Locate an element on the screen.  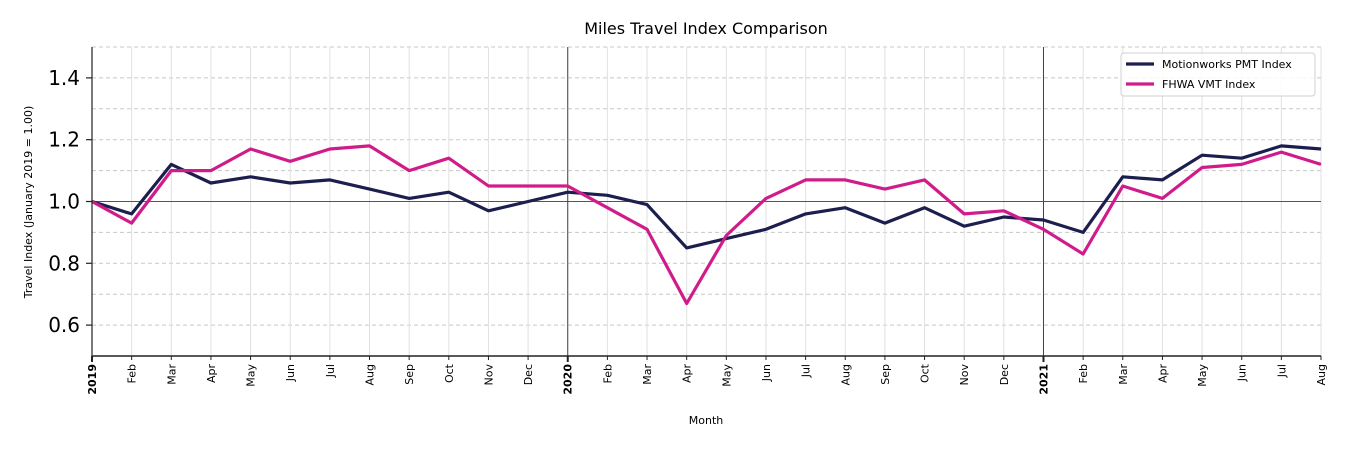
y-tick-label: 1.2 is located at coordinates (64, 140).